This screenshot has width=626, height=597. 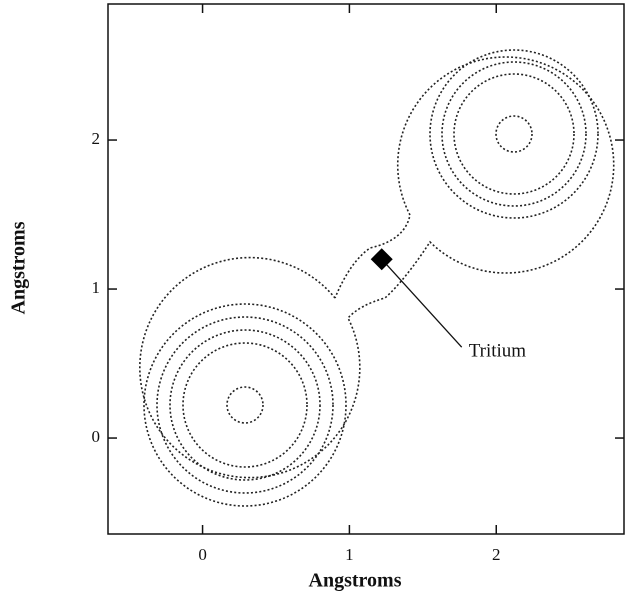 I want to click on y-tick-label: 1, so click(x=96, y=287).